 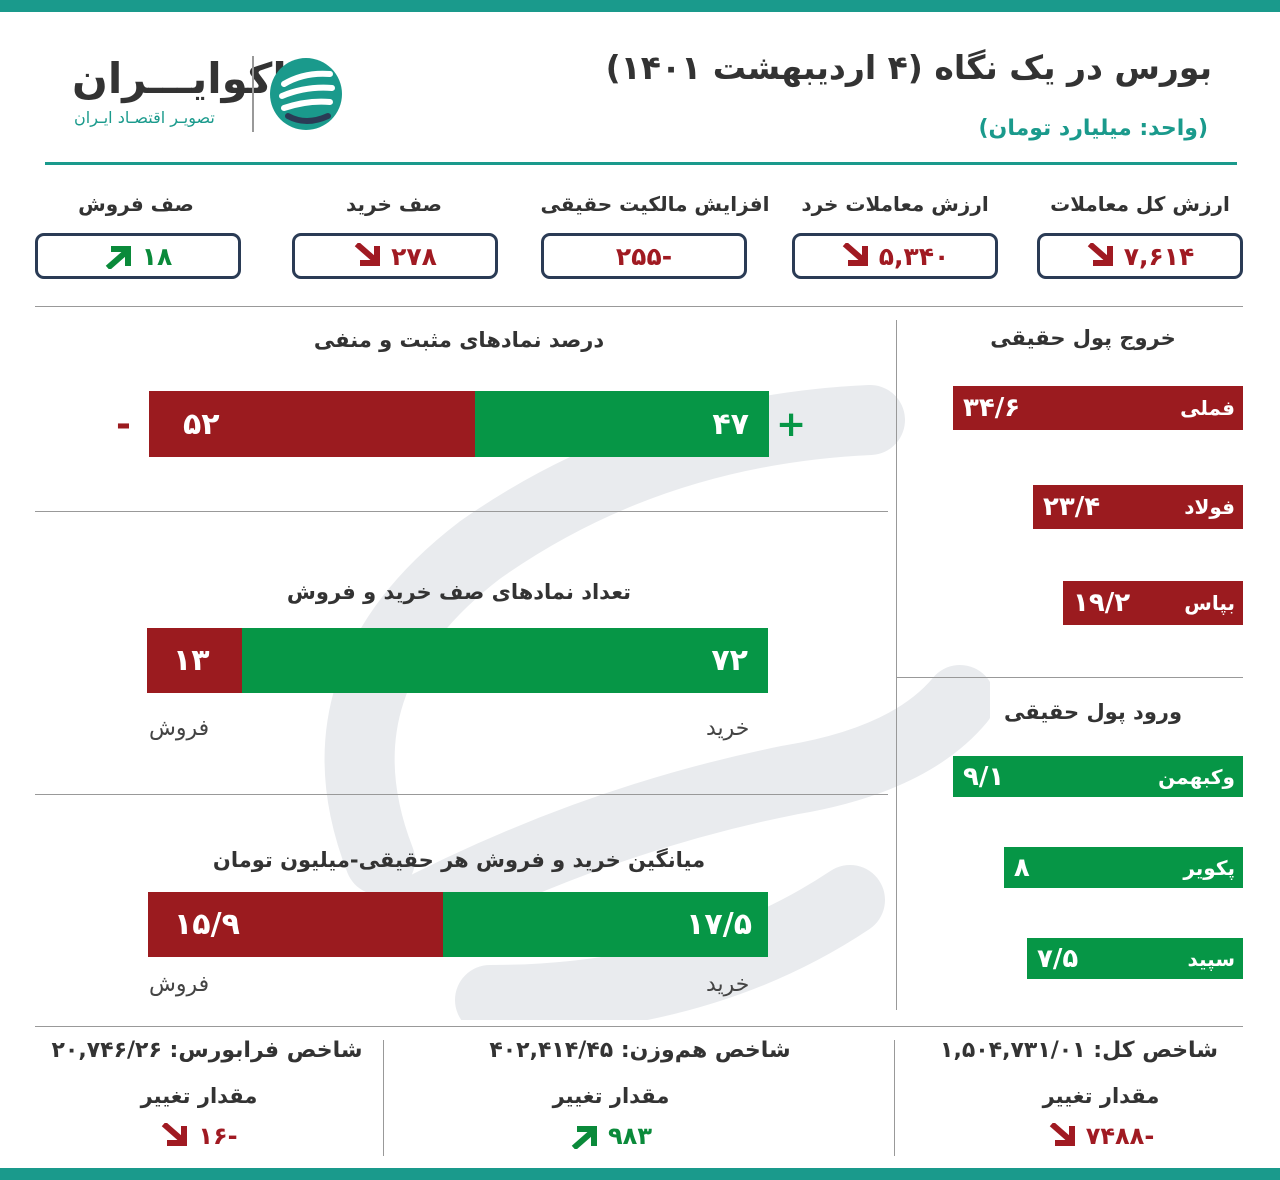 I want to click on positive-segment: ۴۷, so click(x=621, y=424).